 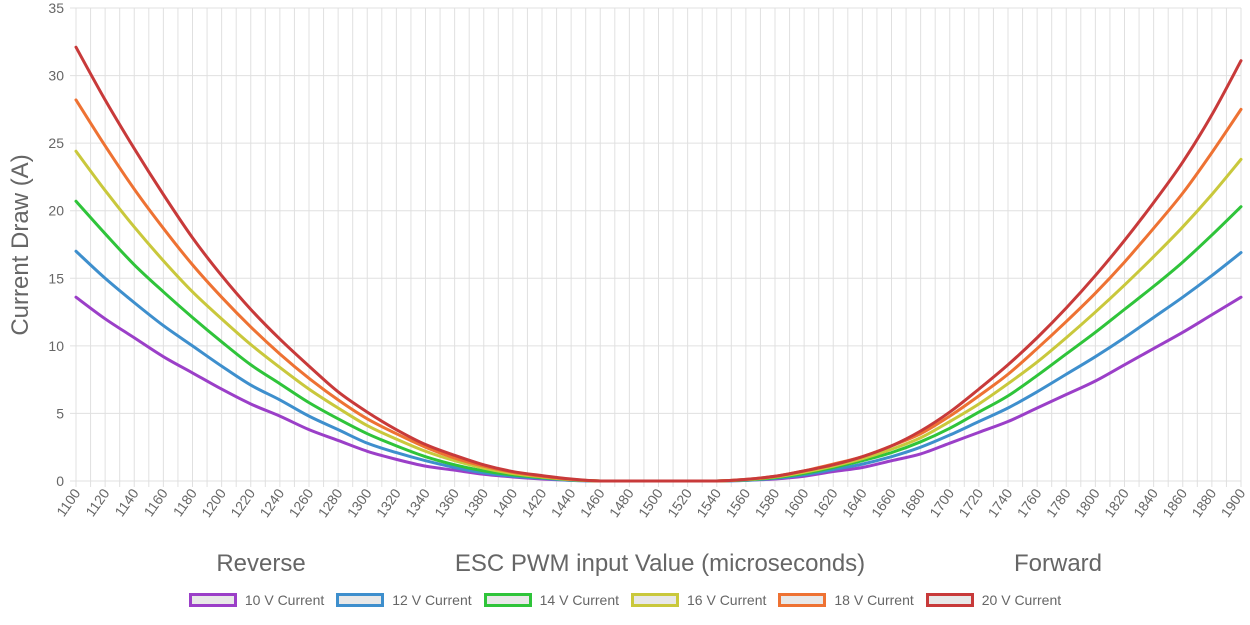 What do you see at coordinates (56, 143) in the screenshot?
I see `y-tick-label: 25` at bounding box center [56, 143].